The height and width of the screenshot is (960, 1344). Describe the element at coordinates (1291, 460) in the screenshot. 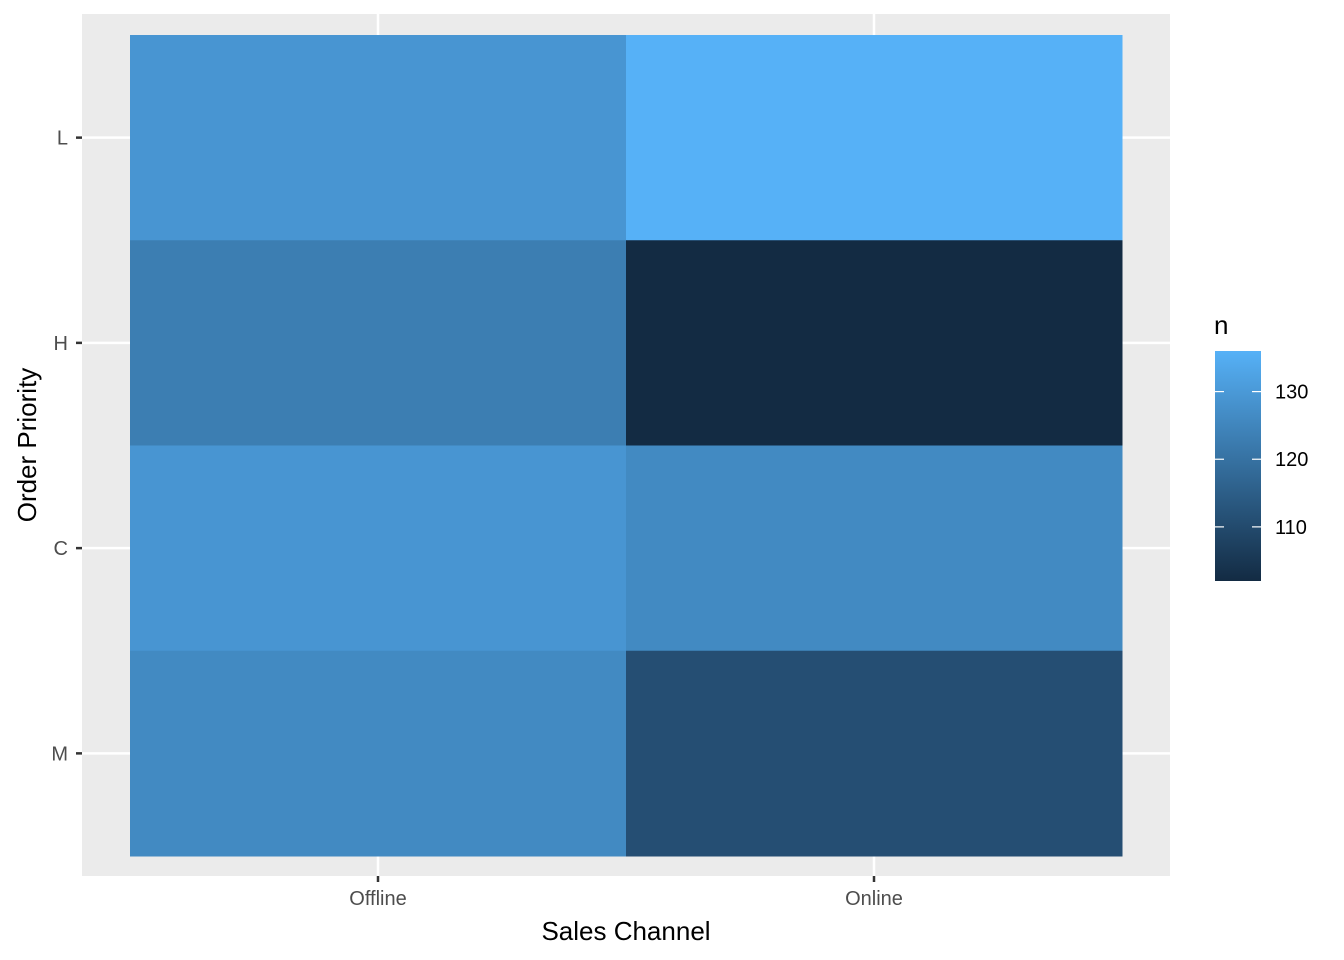

I see `legend-tick-label-120: 120` at that location.